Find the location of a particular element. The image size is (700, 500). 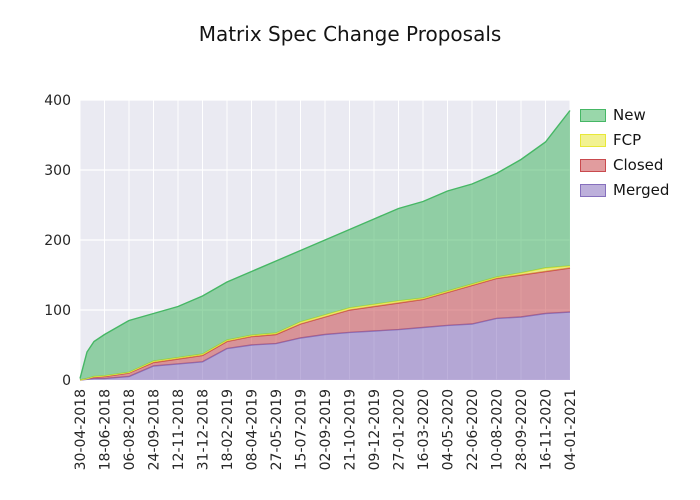

svg-text: 09-12-2019 is located at coordinates (375, 429).